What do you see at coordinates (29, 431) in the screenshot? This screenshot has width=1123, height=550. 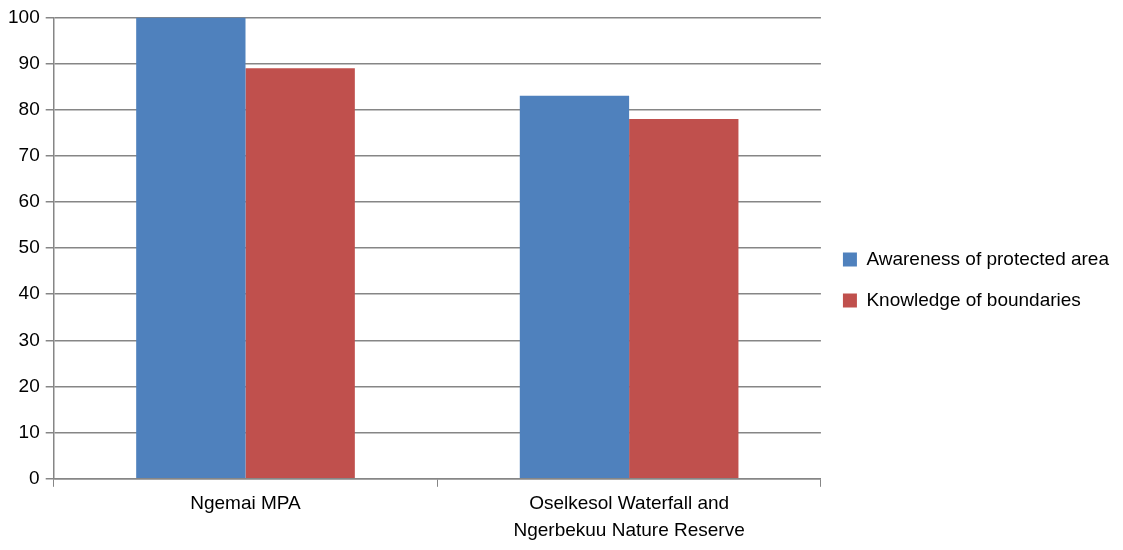 I see `y-tick-label: 10` at bounding box center [29, 431].